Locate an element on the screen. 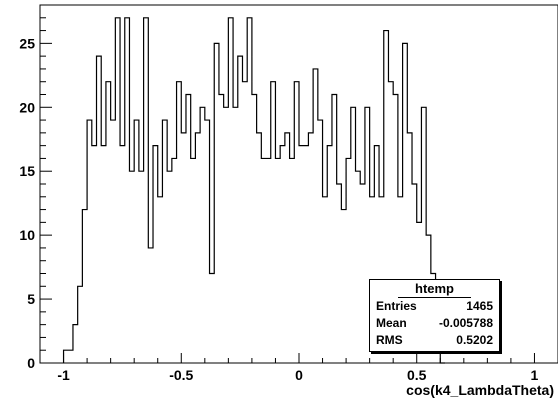  stats-label-mean: Mean is located at coordinates (391, 323).